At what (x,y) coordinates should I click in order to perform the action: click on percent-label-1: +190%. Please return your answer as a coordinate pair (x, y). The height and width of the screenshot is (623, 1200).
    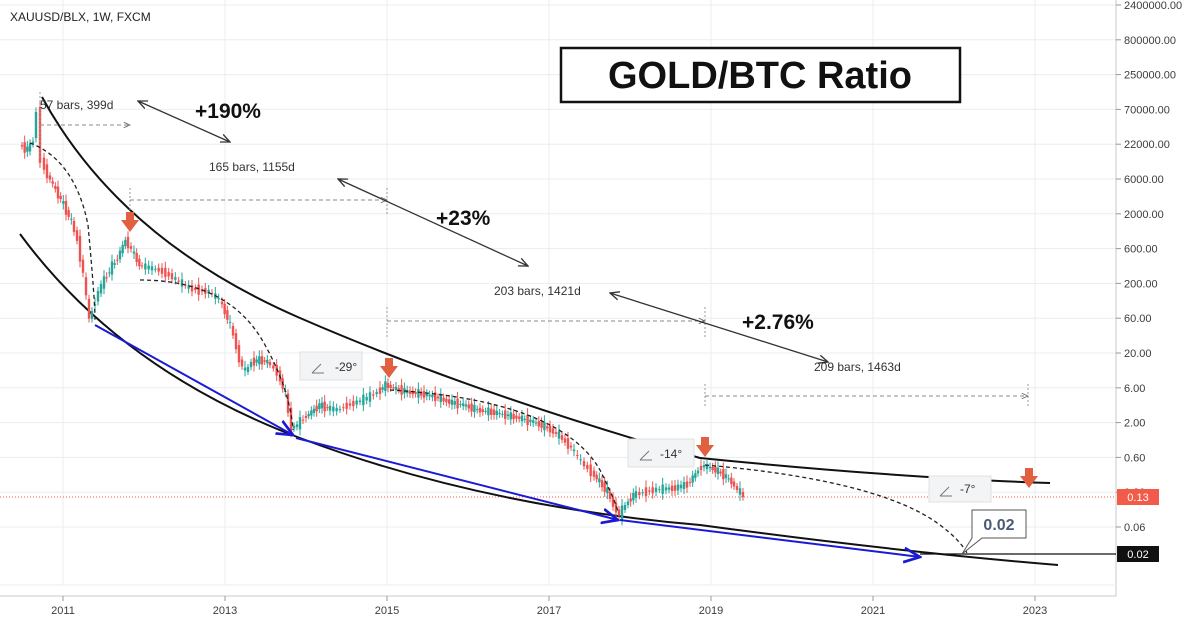
    Looking at the image, I should click on (228, 111).